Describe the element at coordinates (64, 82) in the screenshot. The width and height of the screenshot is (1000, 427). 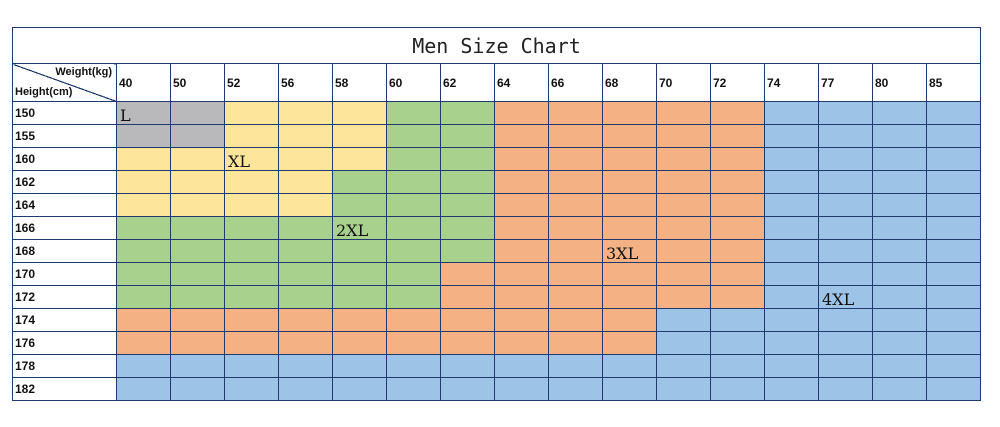
I see `axis-corner-cell: Weight(kg) Height(cm)` at that location.